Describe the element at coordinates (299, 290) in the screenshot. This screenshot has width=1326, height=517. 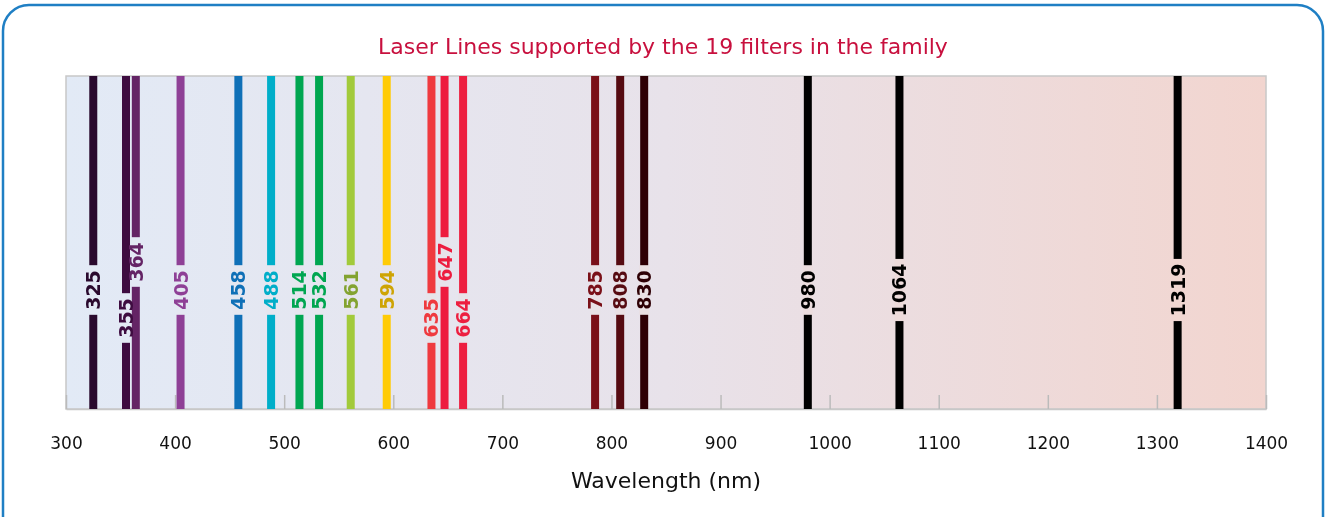
I see `annotation: 514` at that location.